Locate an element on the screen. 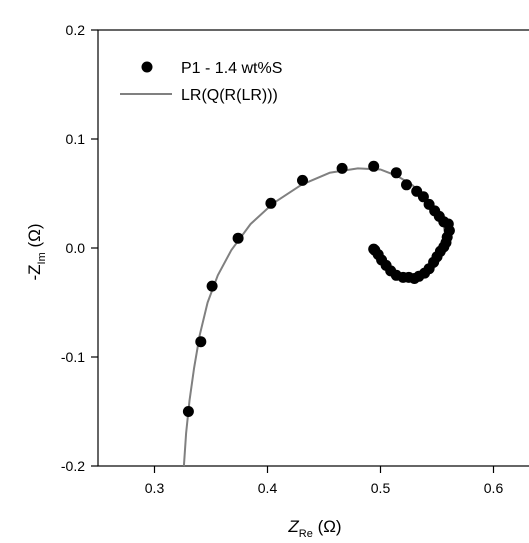 The height and width of the screenshot is (543, 529). legend-label-fit: LR(Q(R(LR))) is located at coordinates (229, 95).